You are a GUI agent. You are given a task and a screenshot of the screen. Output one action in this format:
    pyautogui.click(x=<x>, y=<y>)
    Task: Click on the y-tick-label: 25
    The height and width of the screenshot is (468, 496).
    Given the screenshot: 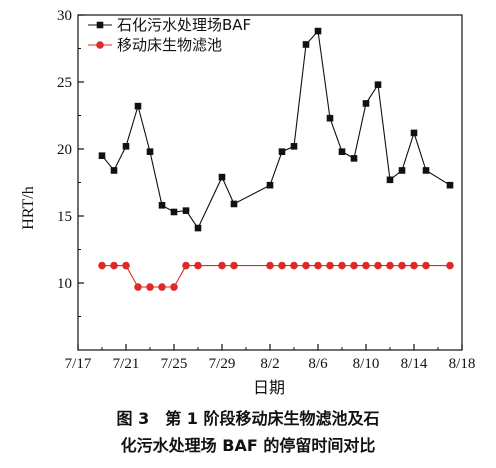 What is the action you would take?
    pyautogui.click(x=64, y=83)
    